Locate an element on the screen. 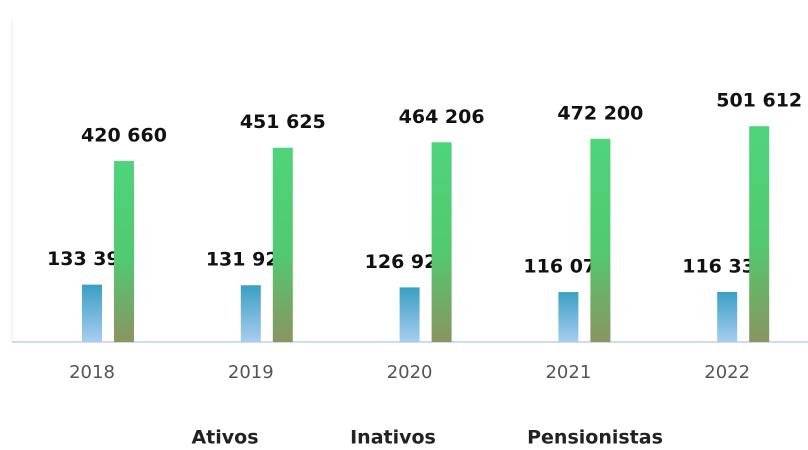 This screenshot has height=450, width=808. x-tick-label: 2018 is located at coordinates (92, 372).